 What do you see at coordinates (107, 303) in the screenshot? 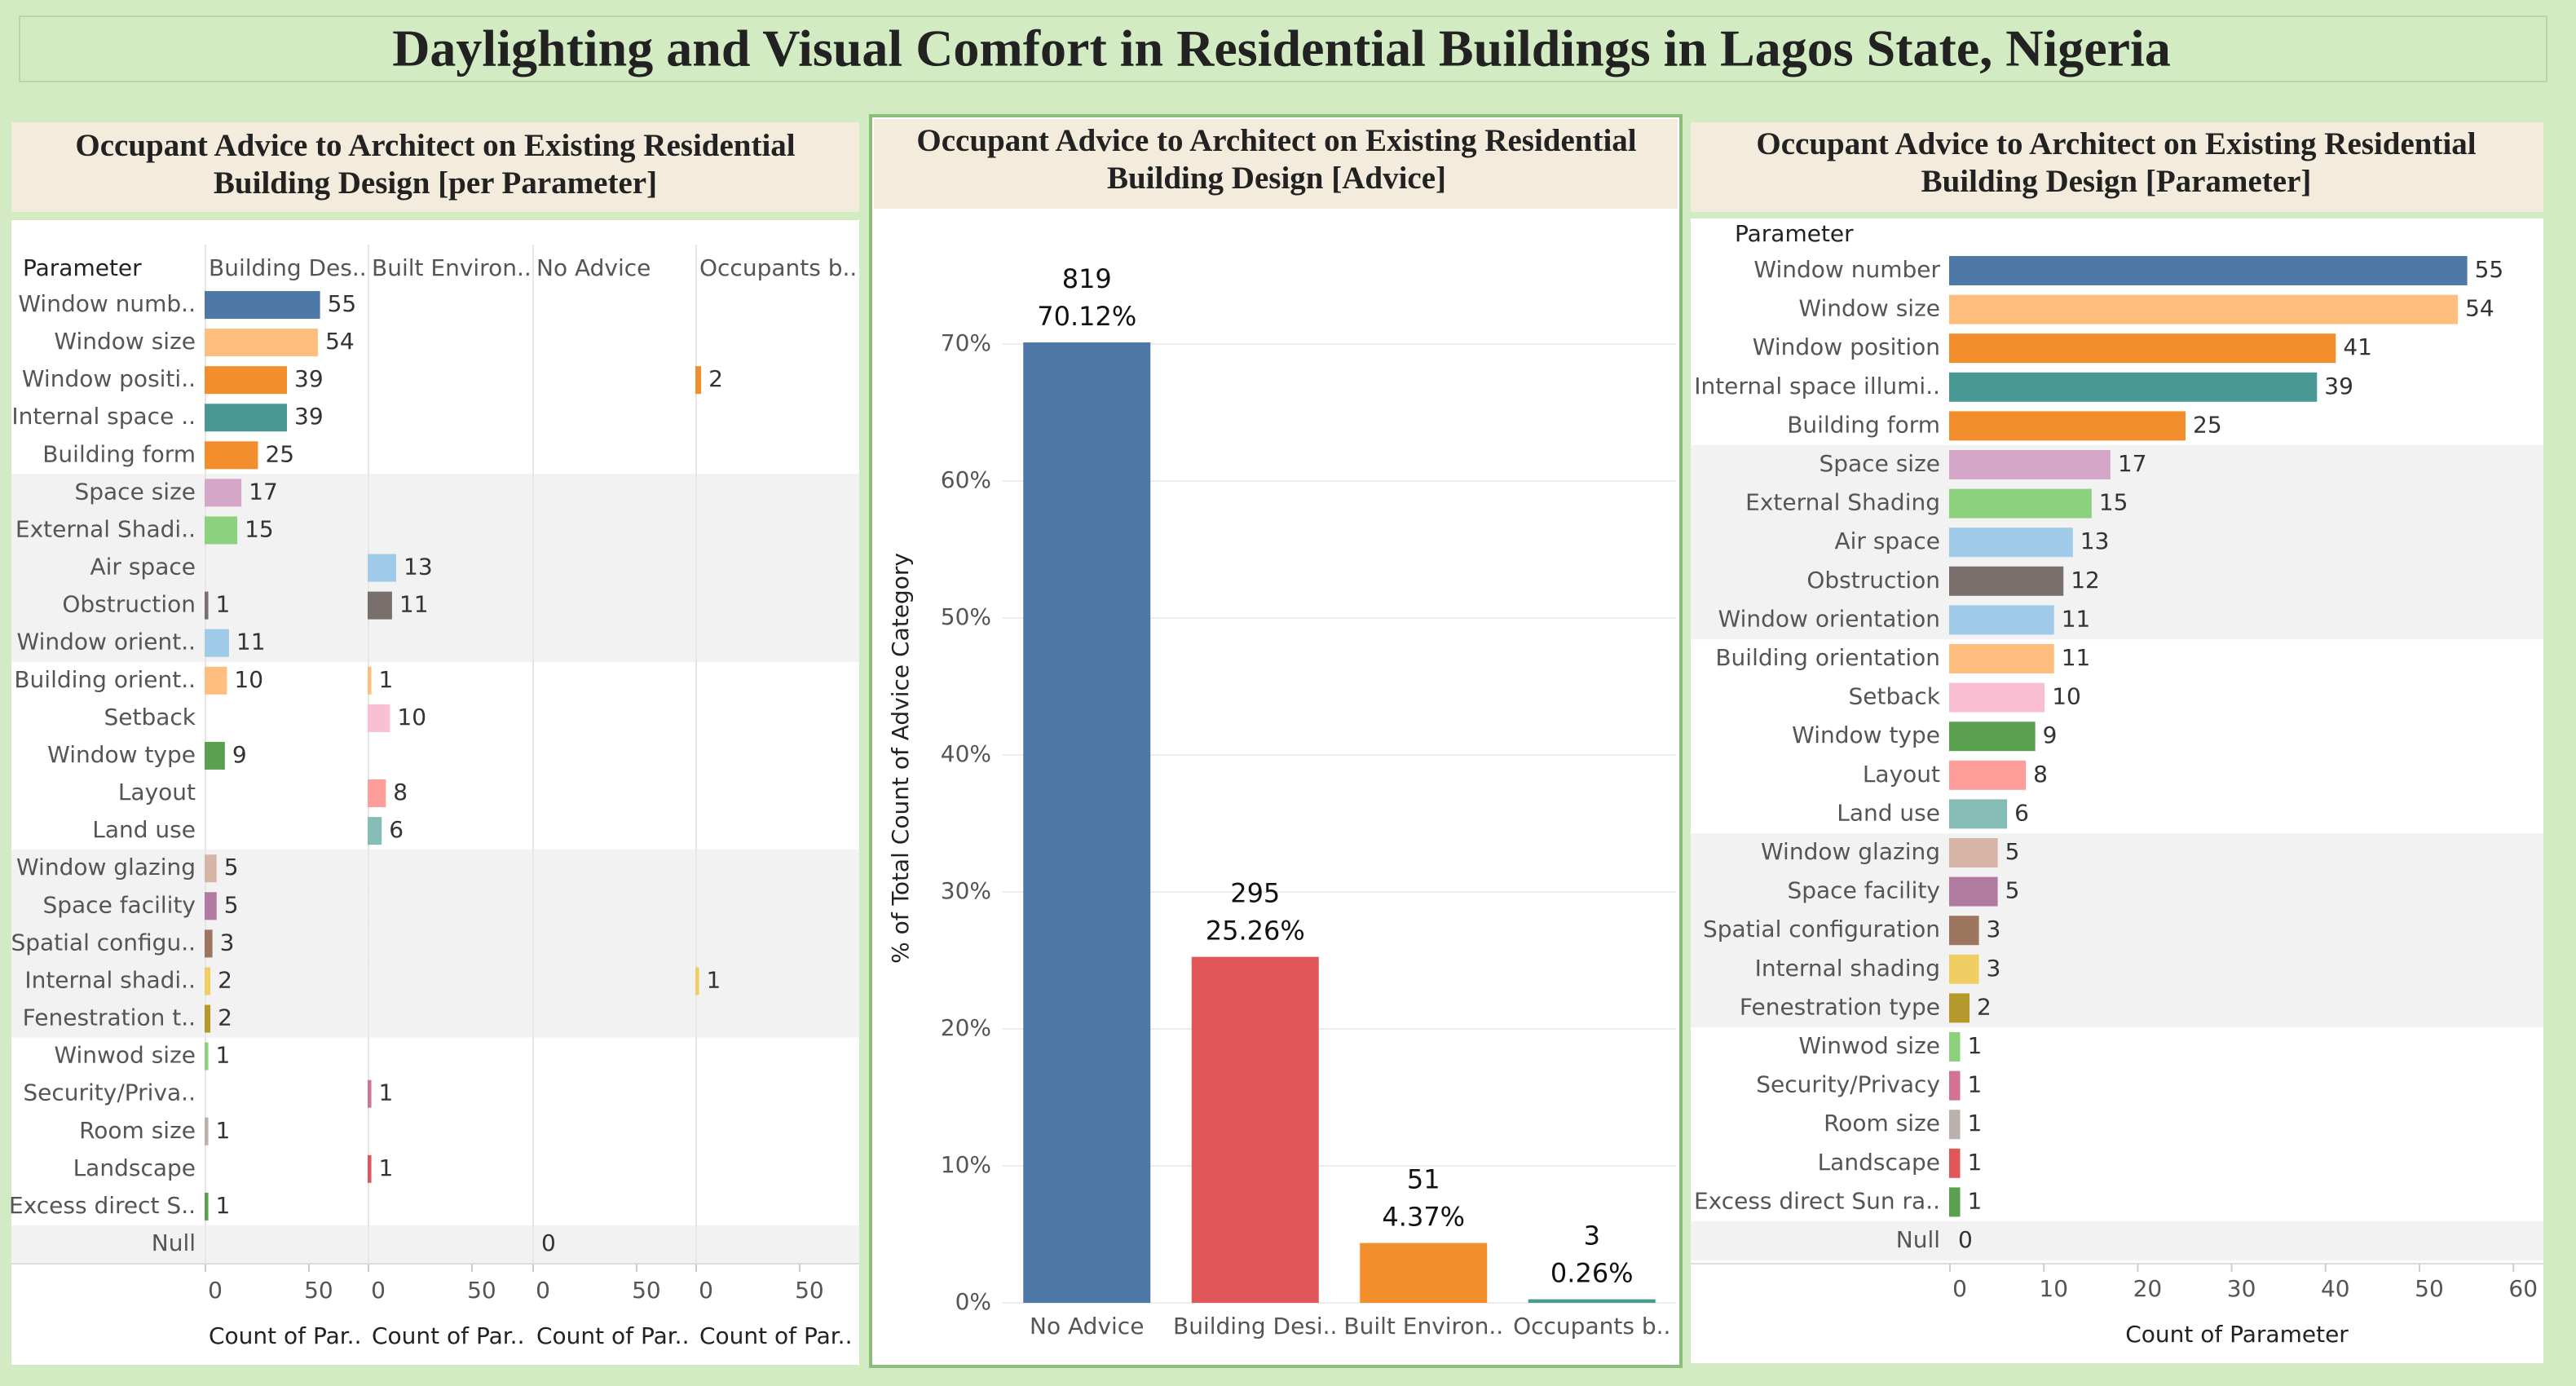
I see `row-label: Window numb..` at bounding box center [107, 303].